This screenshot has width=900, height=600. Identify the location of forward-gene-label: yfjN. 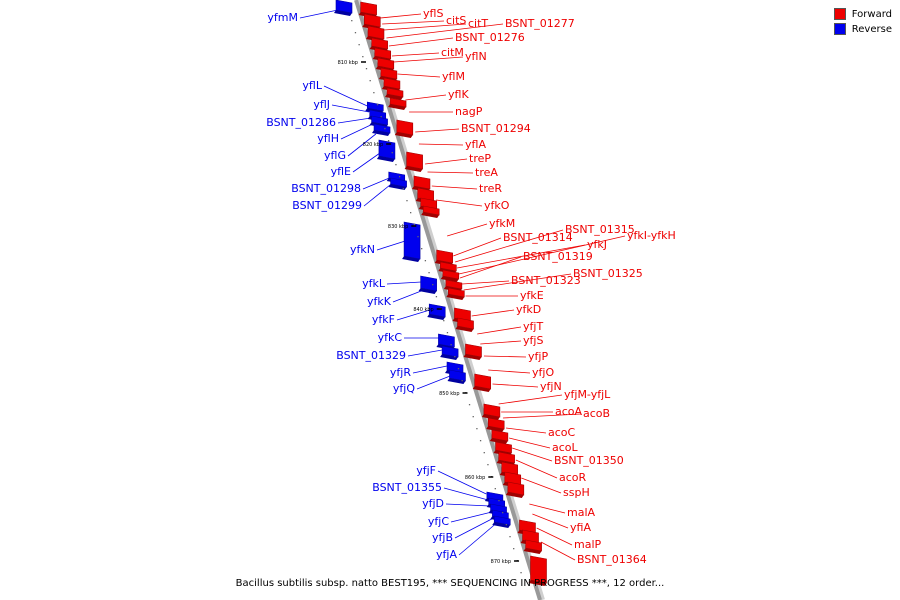
(551, 386).